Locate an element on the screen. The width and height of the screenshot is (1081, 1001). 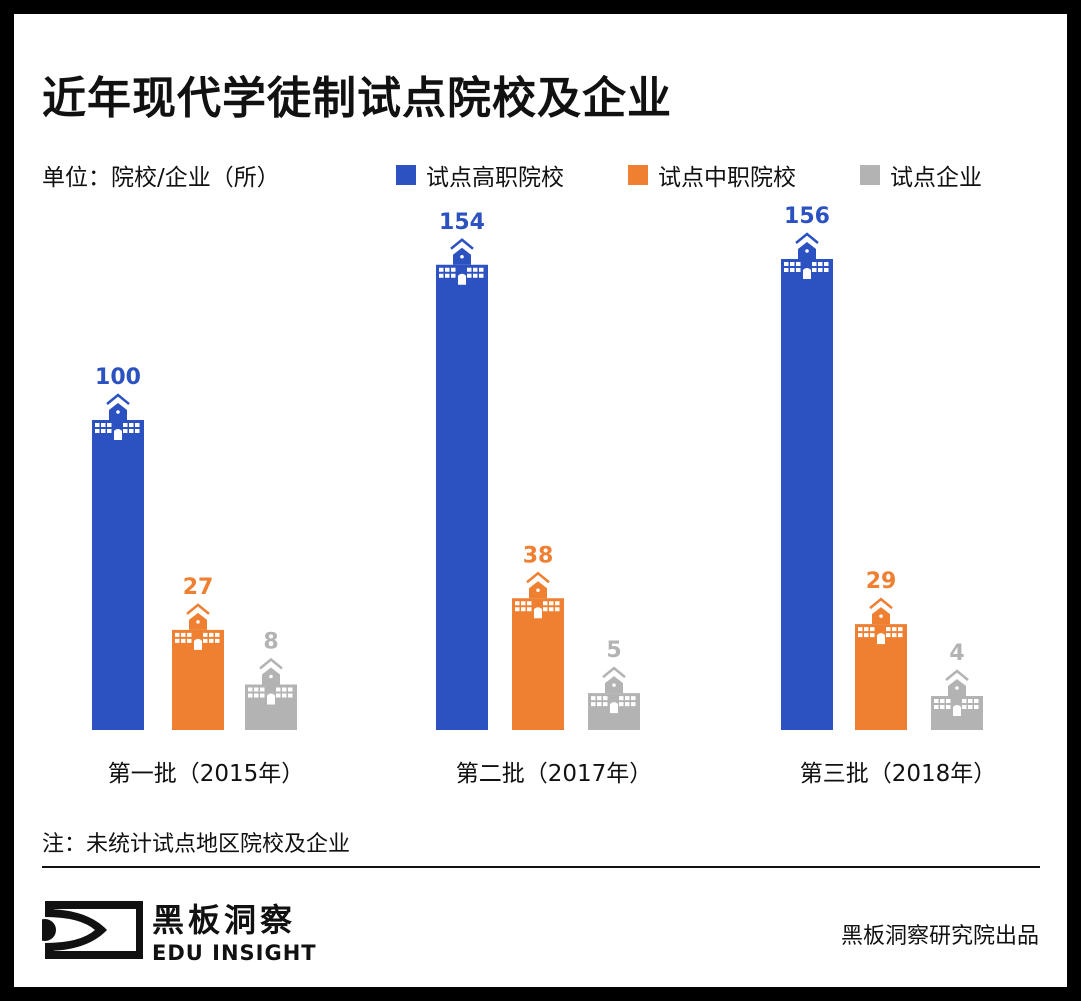
legend-item-0: 试点高职院校 is located at coordinates (480, 175).